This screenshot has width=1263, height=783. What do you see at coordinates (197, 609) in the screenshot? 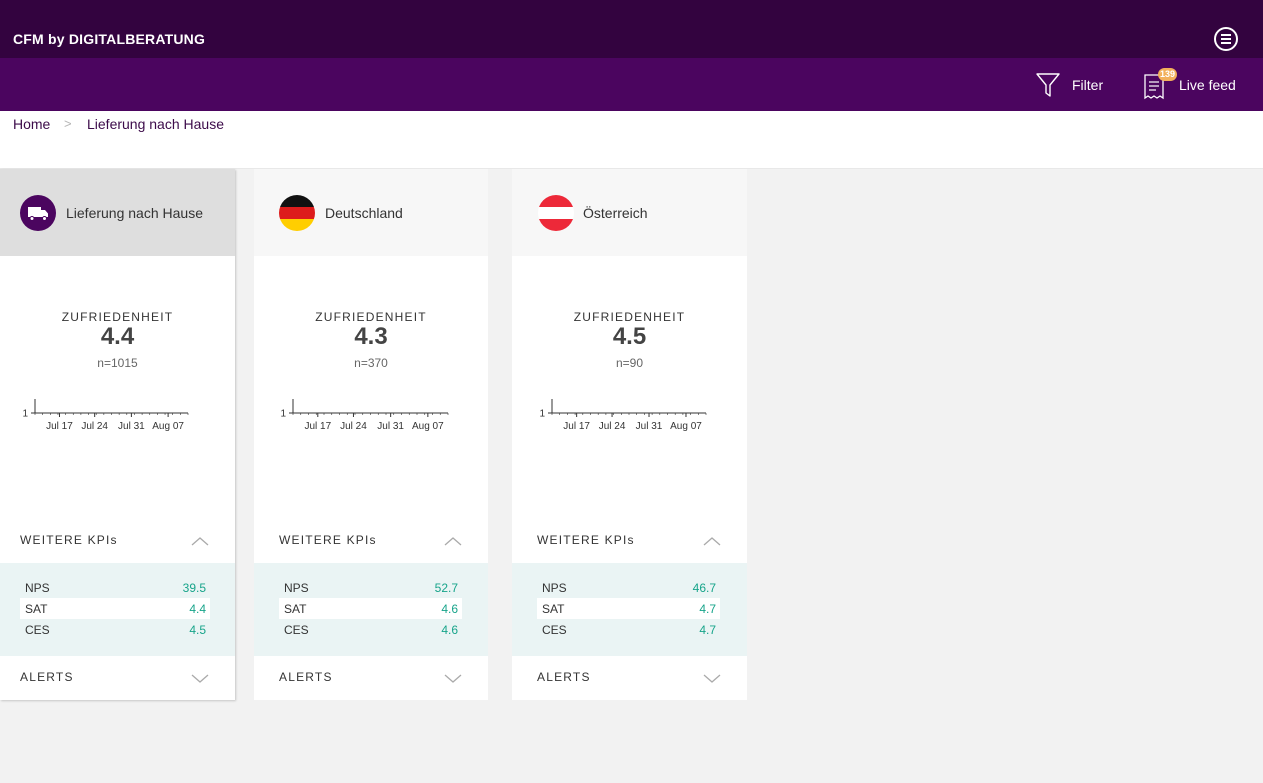
I see `kpi-row-value: 4.4` at bounding box center [197, 609].